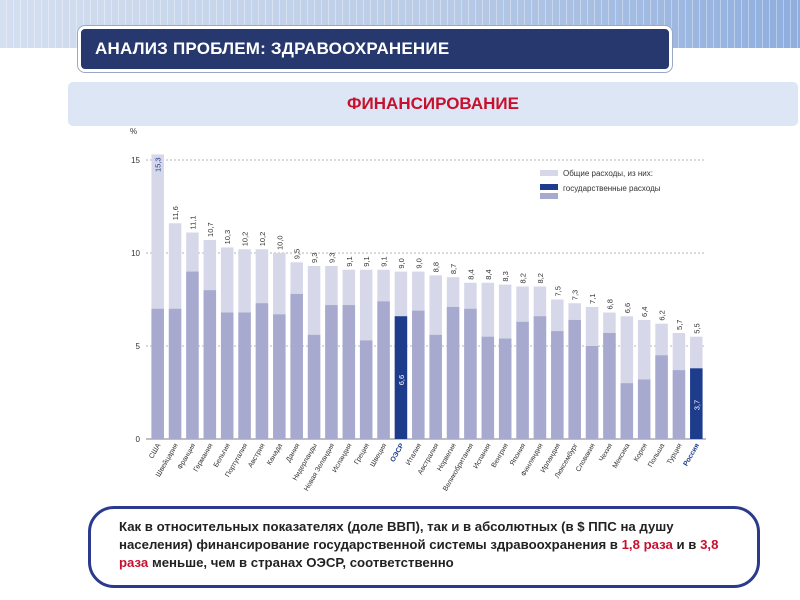 The width and height of the screenshot is (800, 600). I want to click on x-tick-label: Бельгия, so click(222, 455).